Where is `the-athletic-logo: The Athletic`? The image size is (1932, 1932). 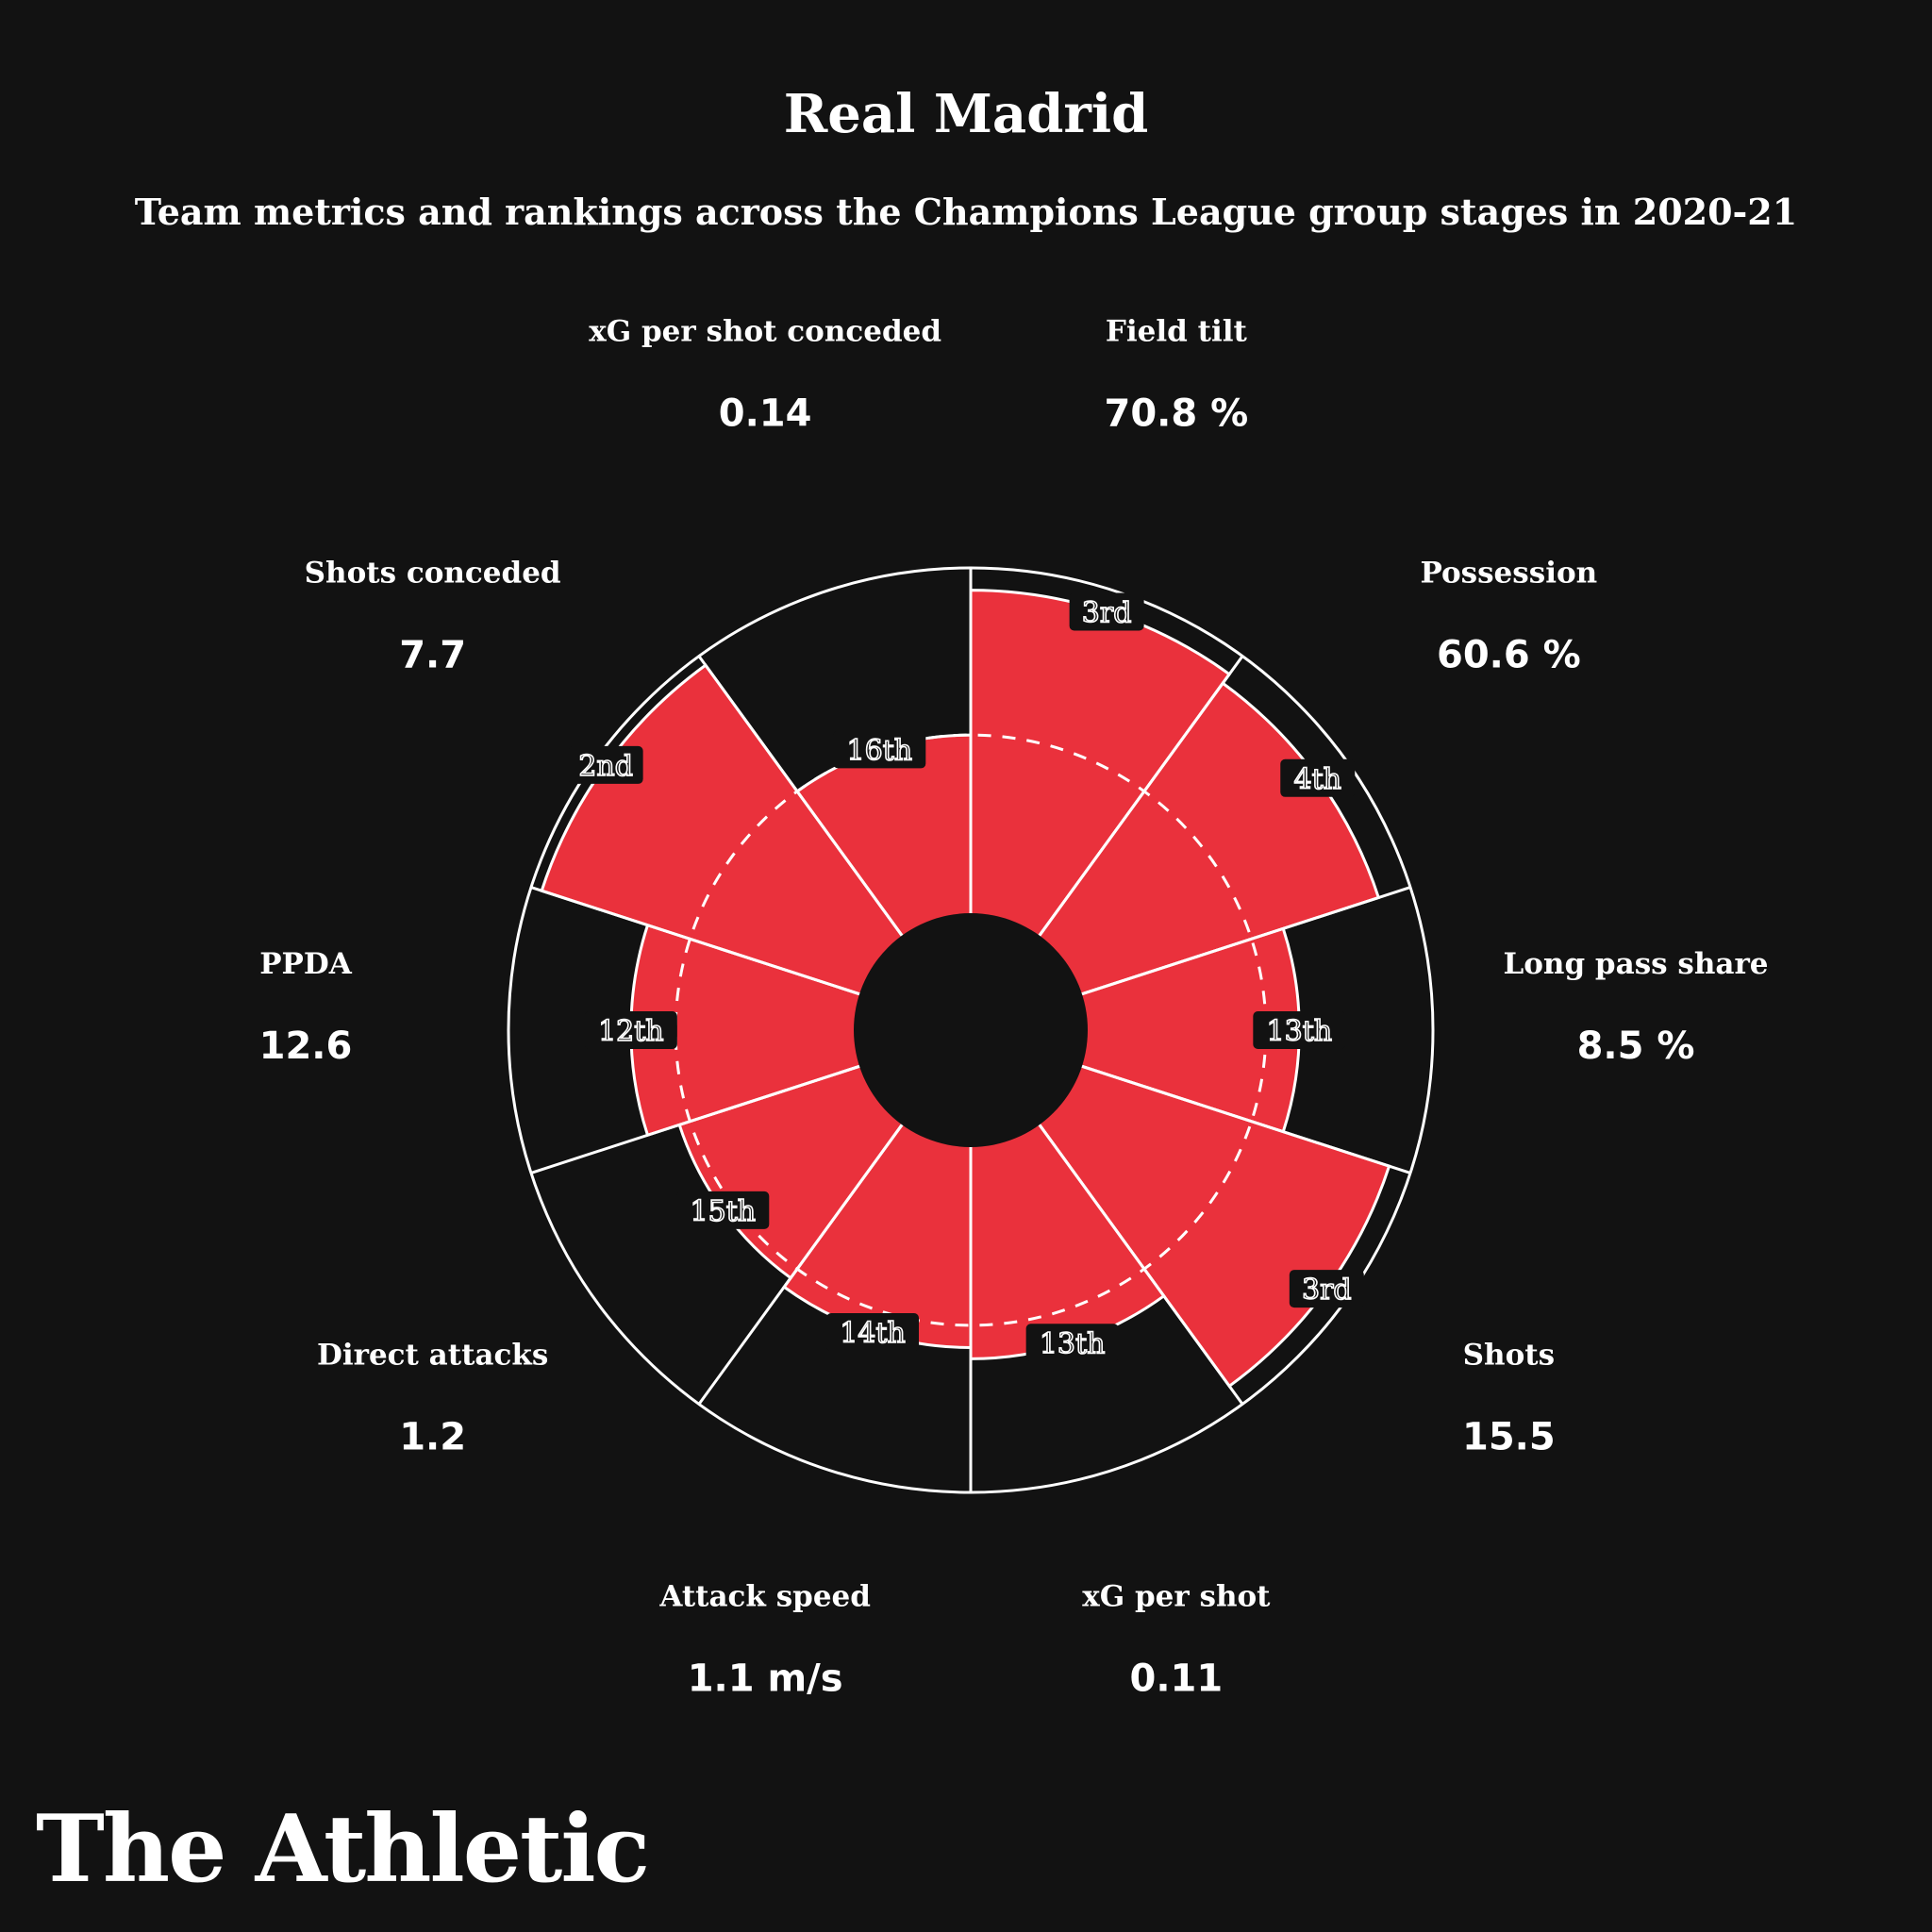 the-athletic-logo: The Athletic is located at coordinates (343, 1849).